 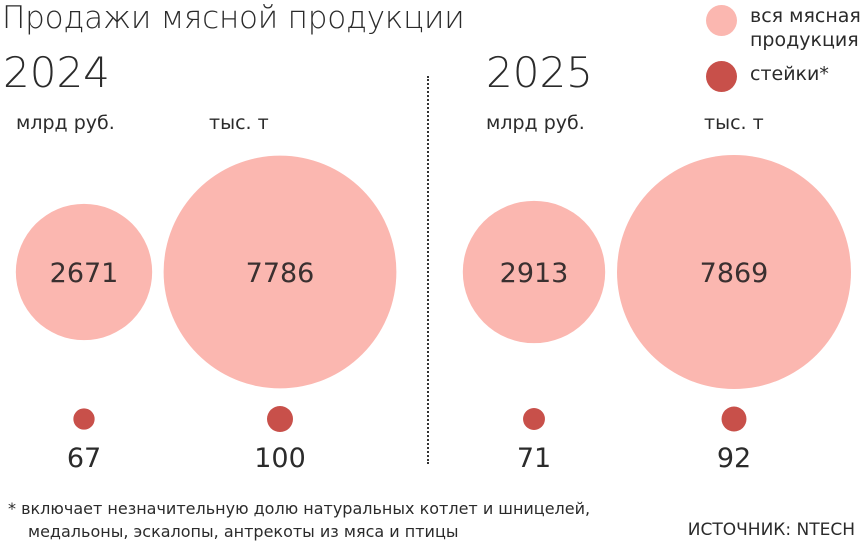 I want to click on bubble-all-label-2024-1: 7786, so click(x=280, y=273).